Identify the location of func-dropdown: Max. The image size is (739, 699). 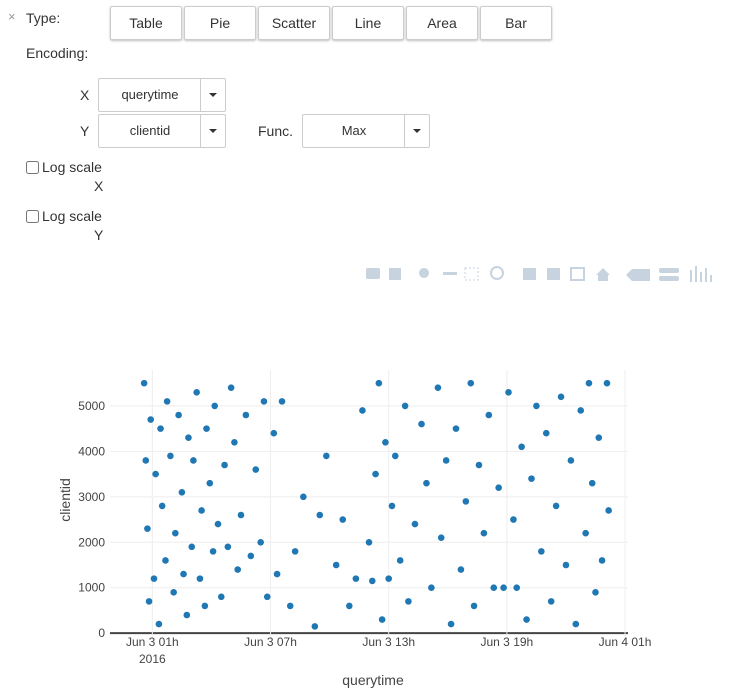
(366, 131).